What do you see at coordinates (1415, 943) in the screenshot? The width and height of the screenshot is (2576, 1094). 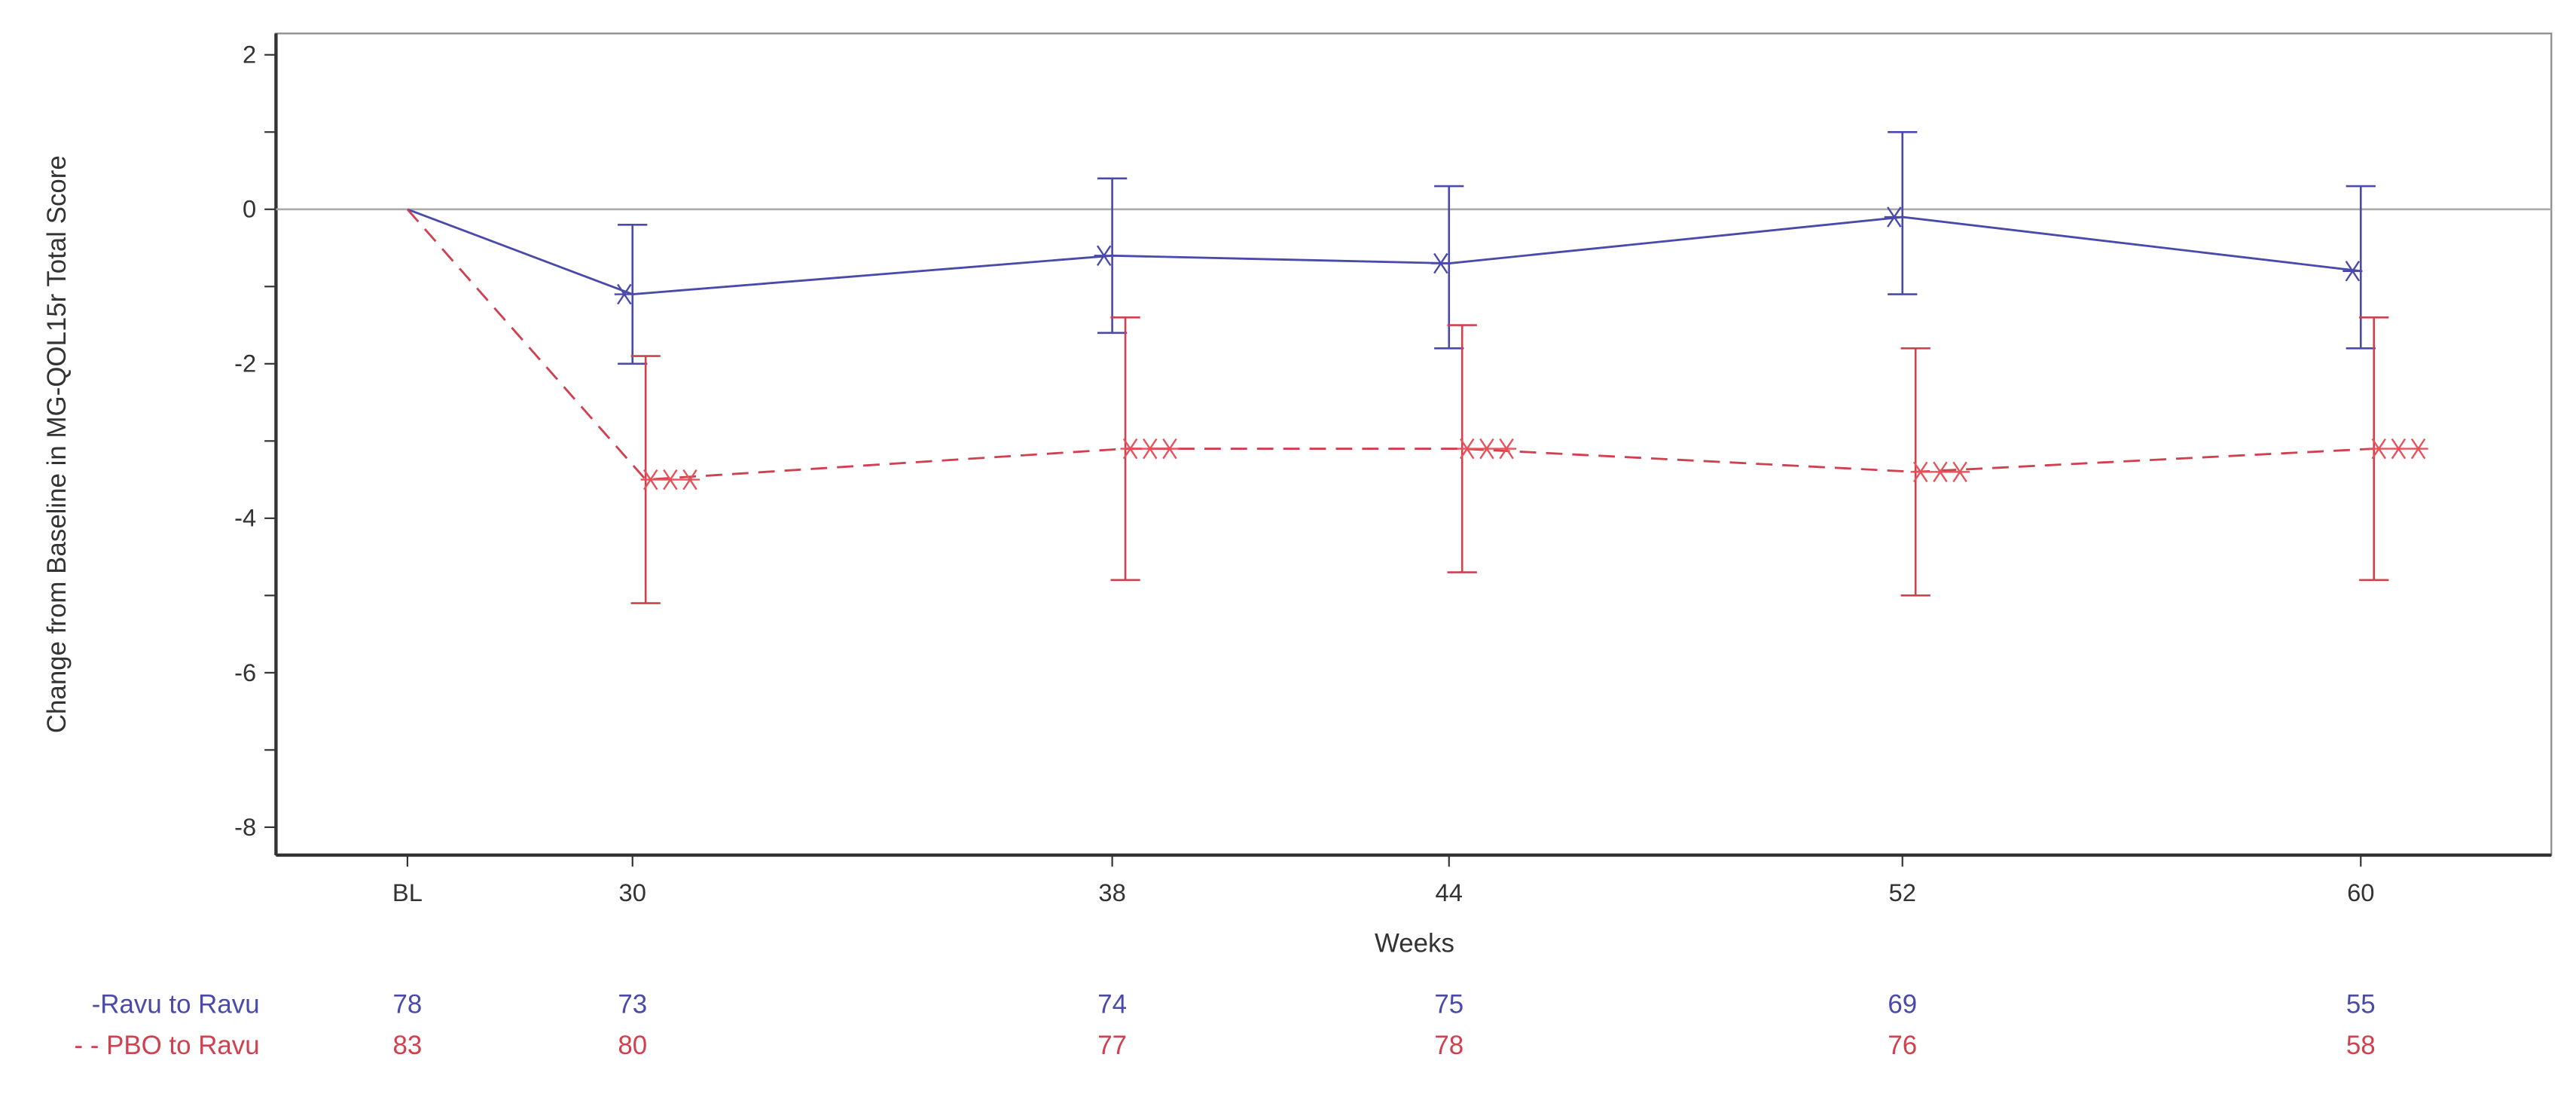 I see `x-axis-label: Weeks` at bounding box center [1415, 943].